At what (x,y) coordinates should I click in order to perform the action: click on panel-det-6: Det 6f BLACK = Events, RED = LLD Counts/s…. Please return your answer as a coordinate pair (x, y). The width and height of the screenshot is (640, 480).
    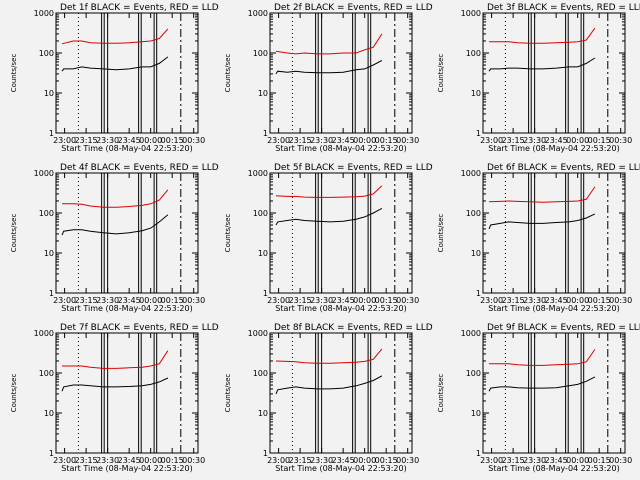
    Looking at the image, I should click on (538, 238).